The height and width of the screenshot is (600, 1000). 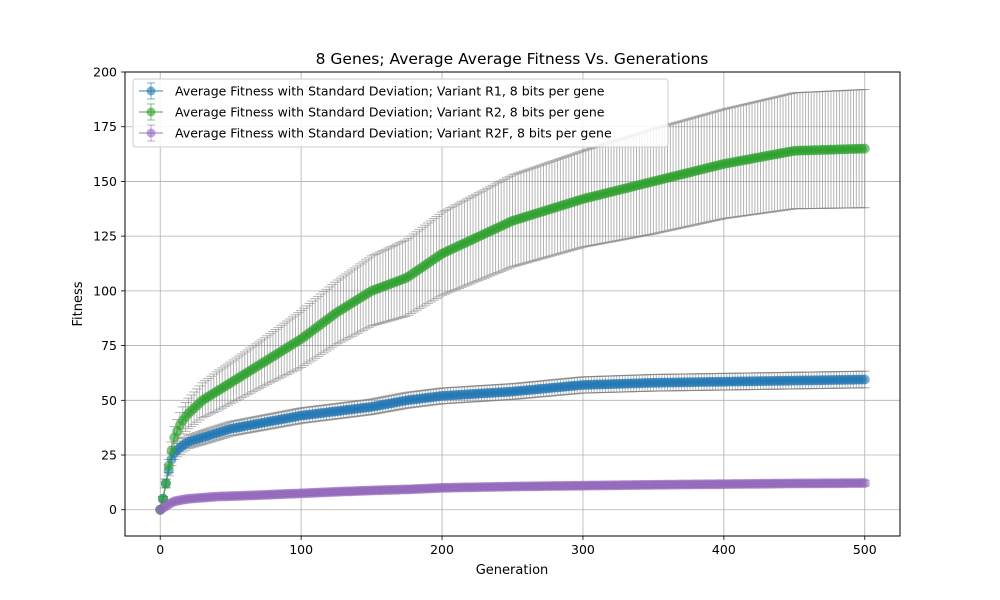 I want to click on y-tick-label: 50, so click(x=109, y=400).